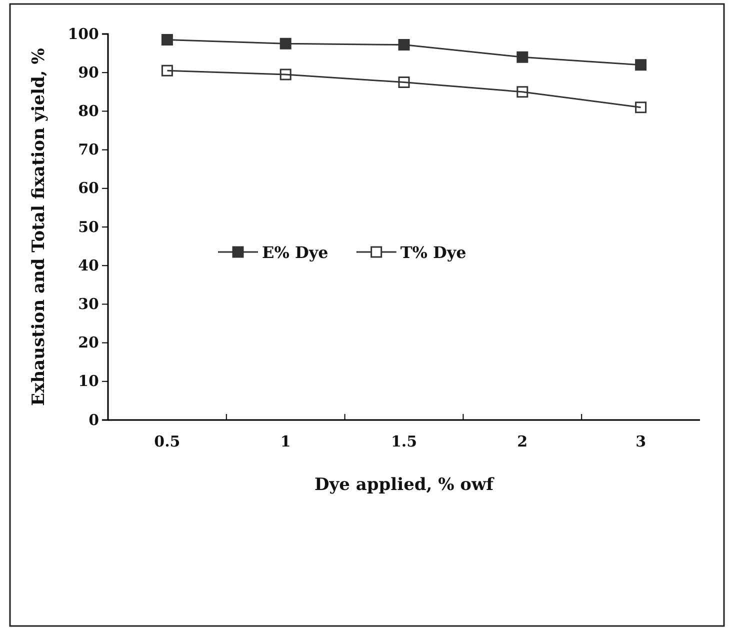 The height and width of the screenshot is (630, 730). I want to click on y-tick-label: 10, so click(88, 381).